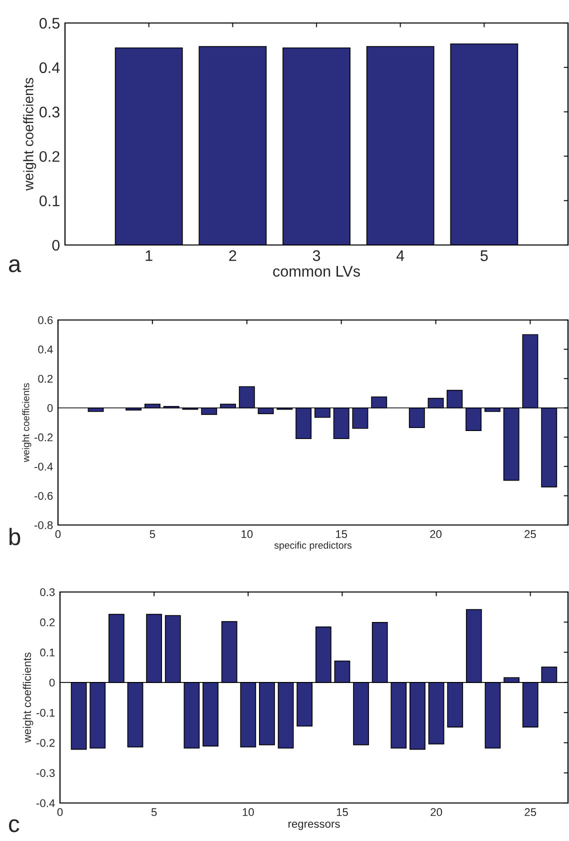 The height and width of the screenshot is (841, 569). What do you see at coordinates (45, 712) in the screenshot?
I see `y-tick-label: -0.1` at bounding box center [45, 712].